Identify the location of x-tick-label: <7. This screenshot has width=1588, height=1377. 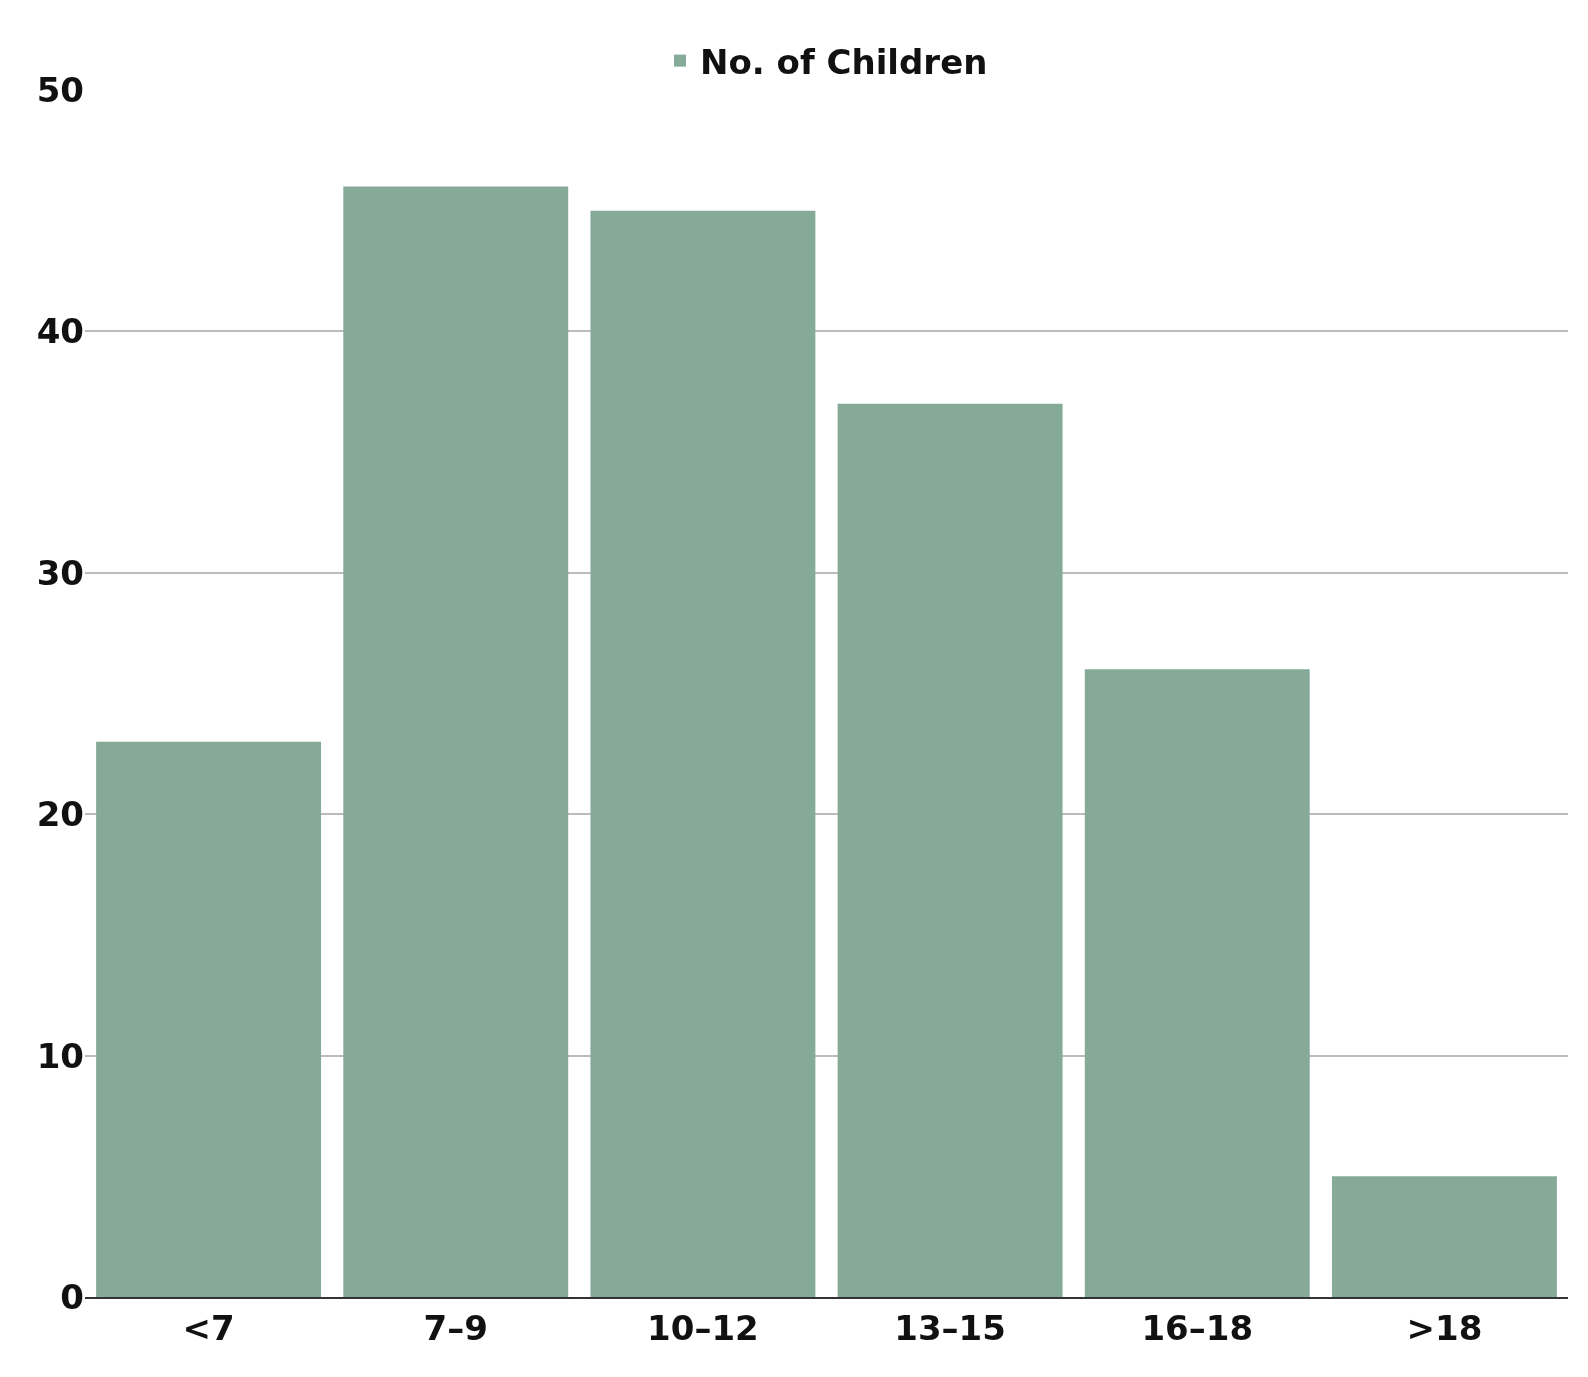
(208, 1327).